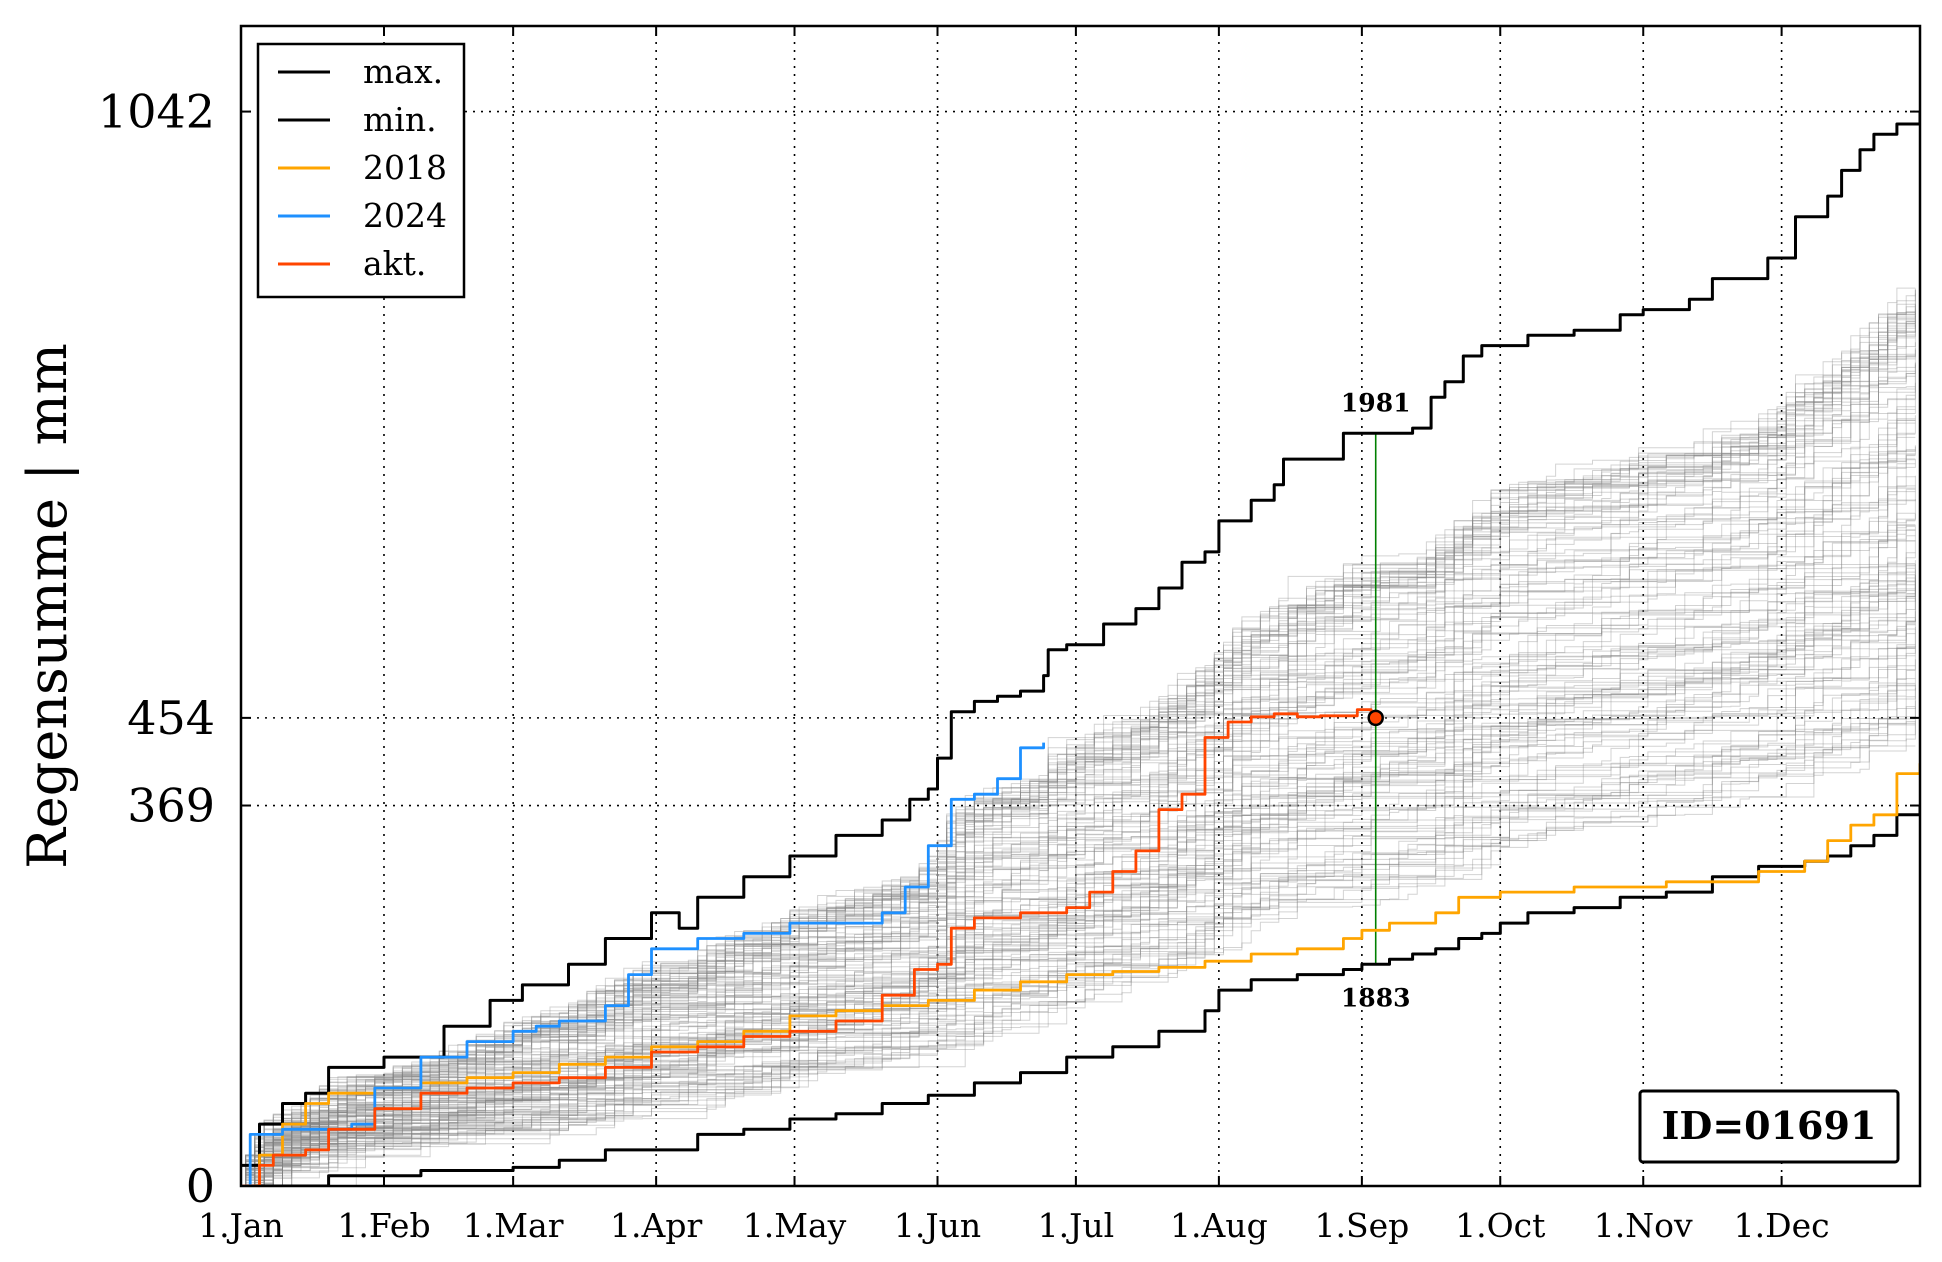 The image size is (1942, 1262). I want to click on legend: max. min. 2018 2024 akt., so click(361, 170).